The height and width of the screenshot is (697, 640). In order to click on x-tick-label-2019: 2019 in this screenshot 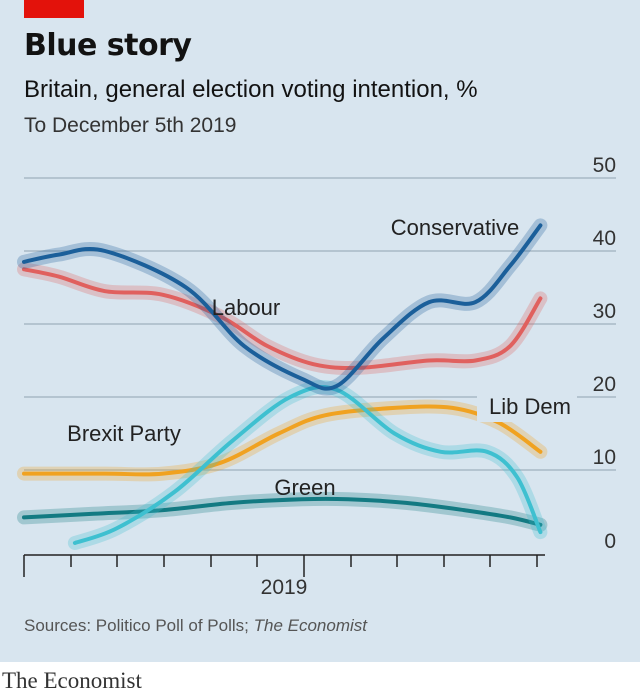, I will do `click(284, 587)`.